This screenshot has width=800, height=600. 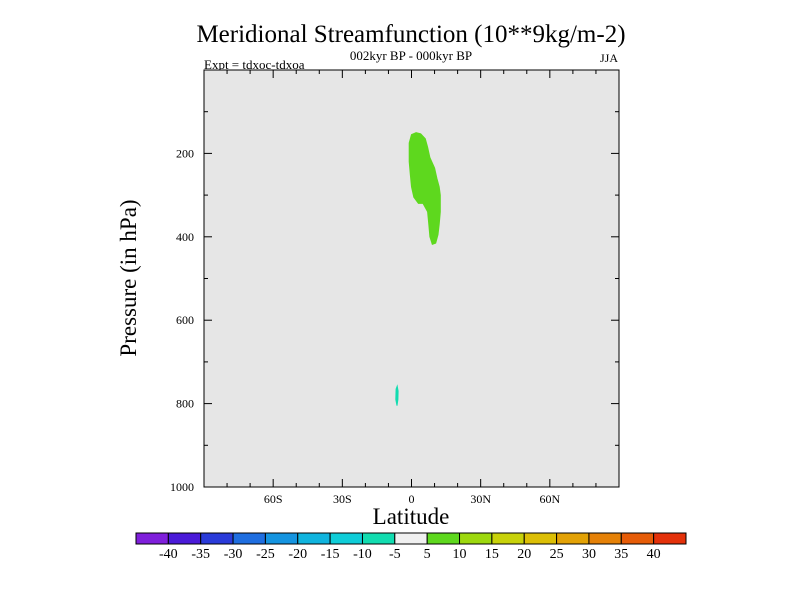 I want to click on colorbar-label: -15, so click(x=330, y=554).